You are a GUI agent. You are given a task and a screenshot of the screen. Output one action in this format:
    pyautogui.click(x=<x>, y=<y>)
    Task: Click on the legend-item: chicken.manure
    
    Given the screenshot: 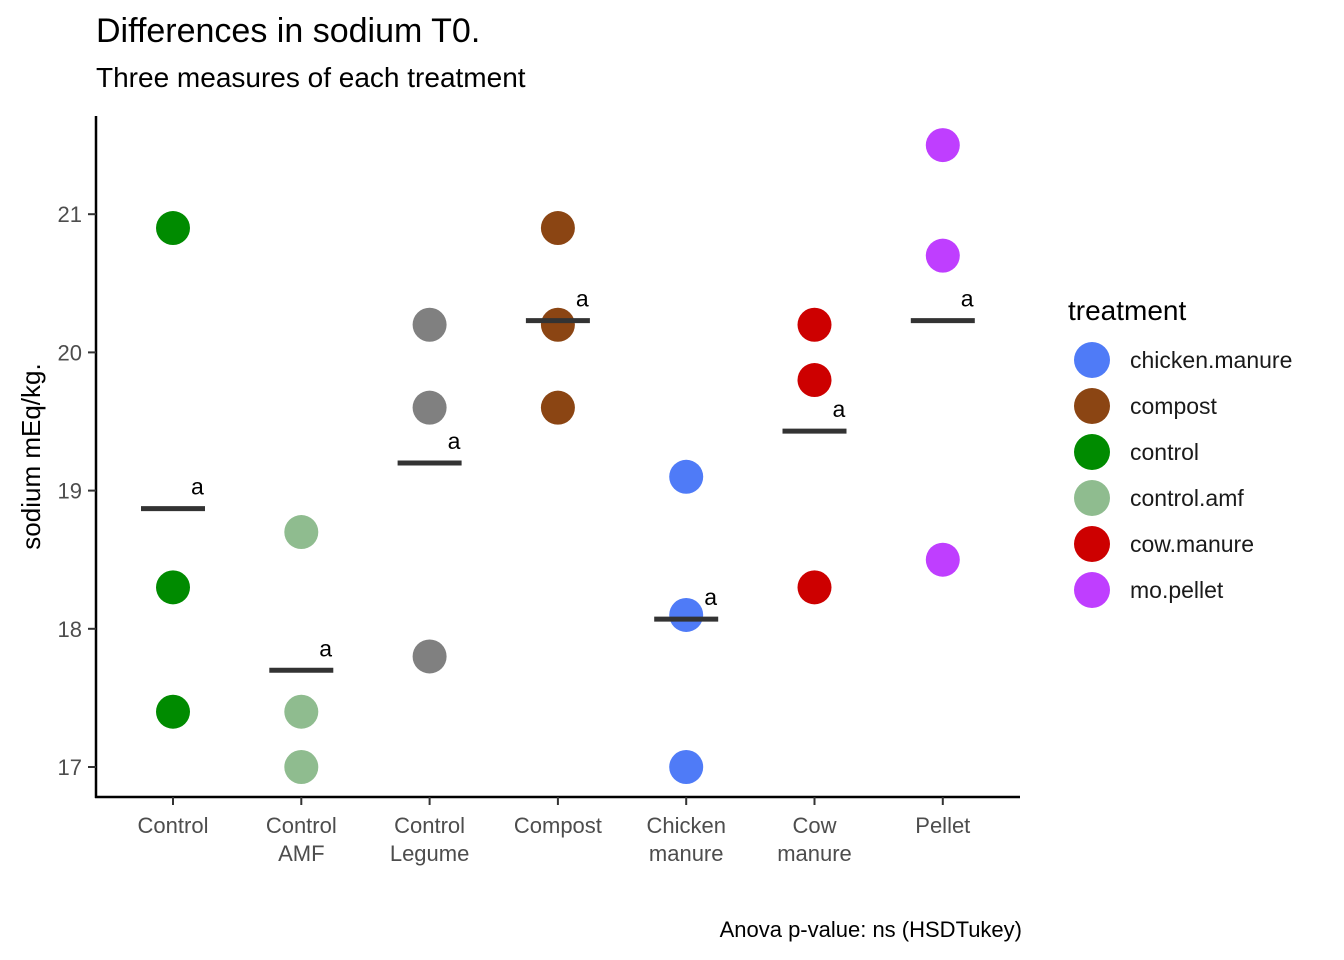 What is the action you would take?
    pyautogui.click(x=1203, y=360)
    